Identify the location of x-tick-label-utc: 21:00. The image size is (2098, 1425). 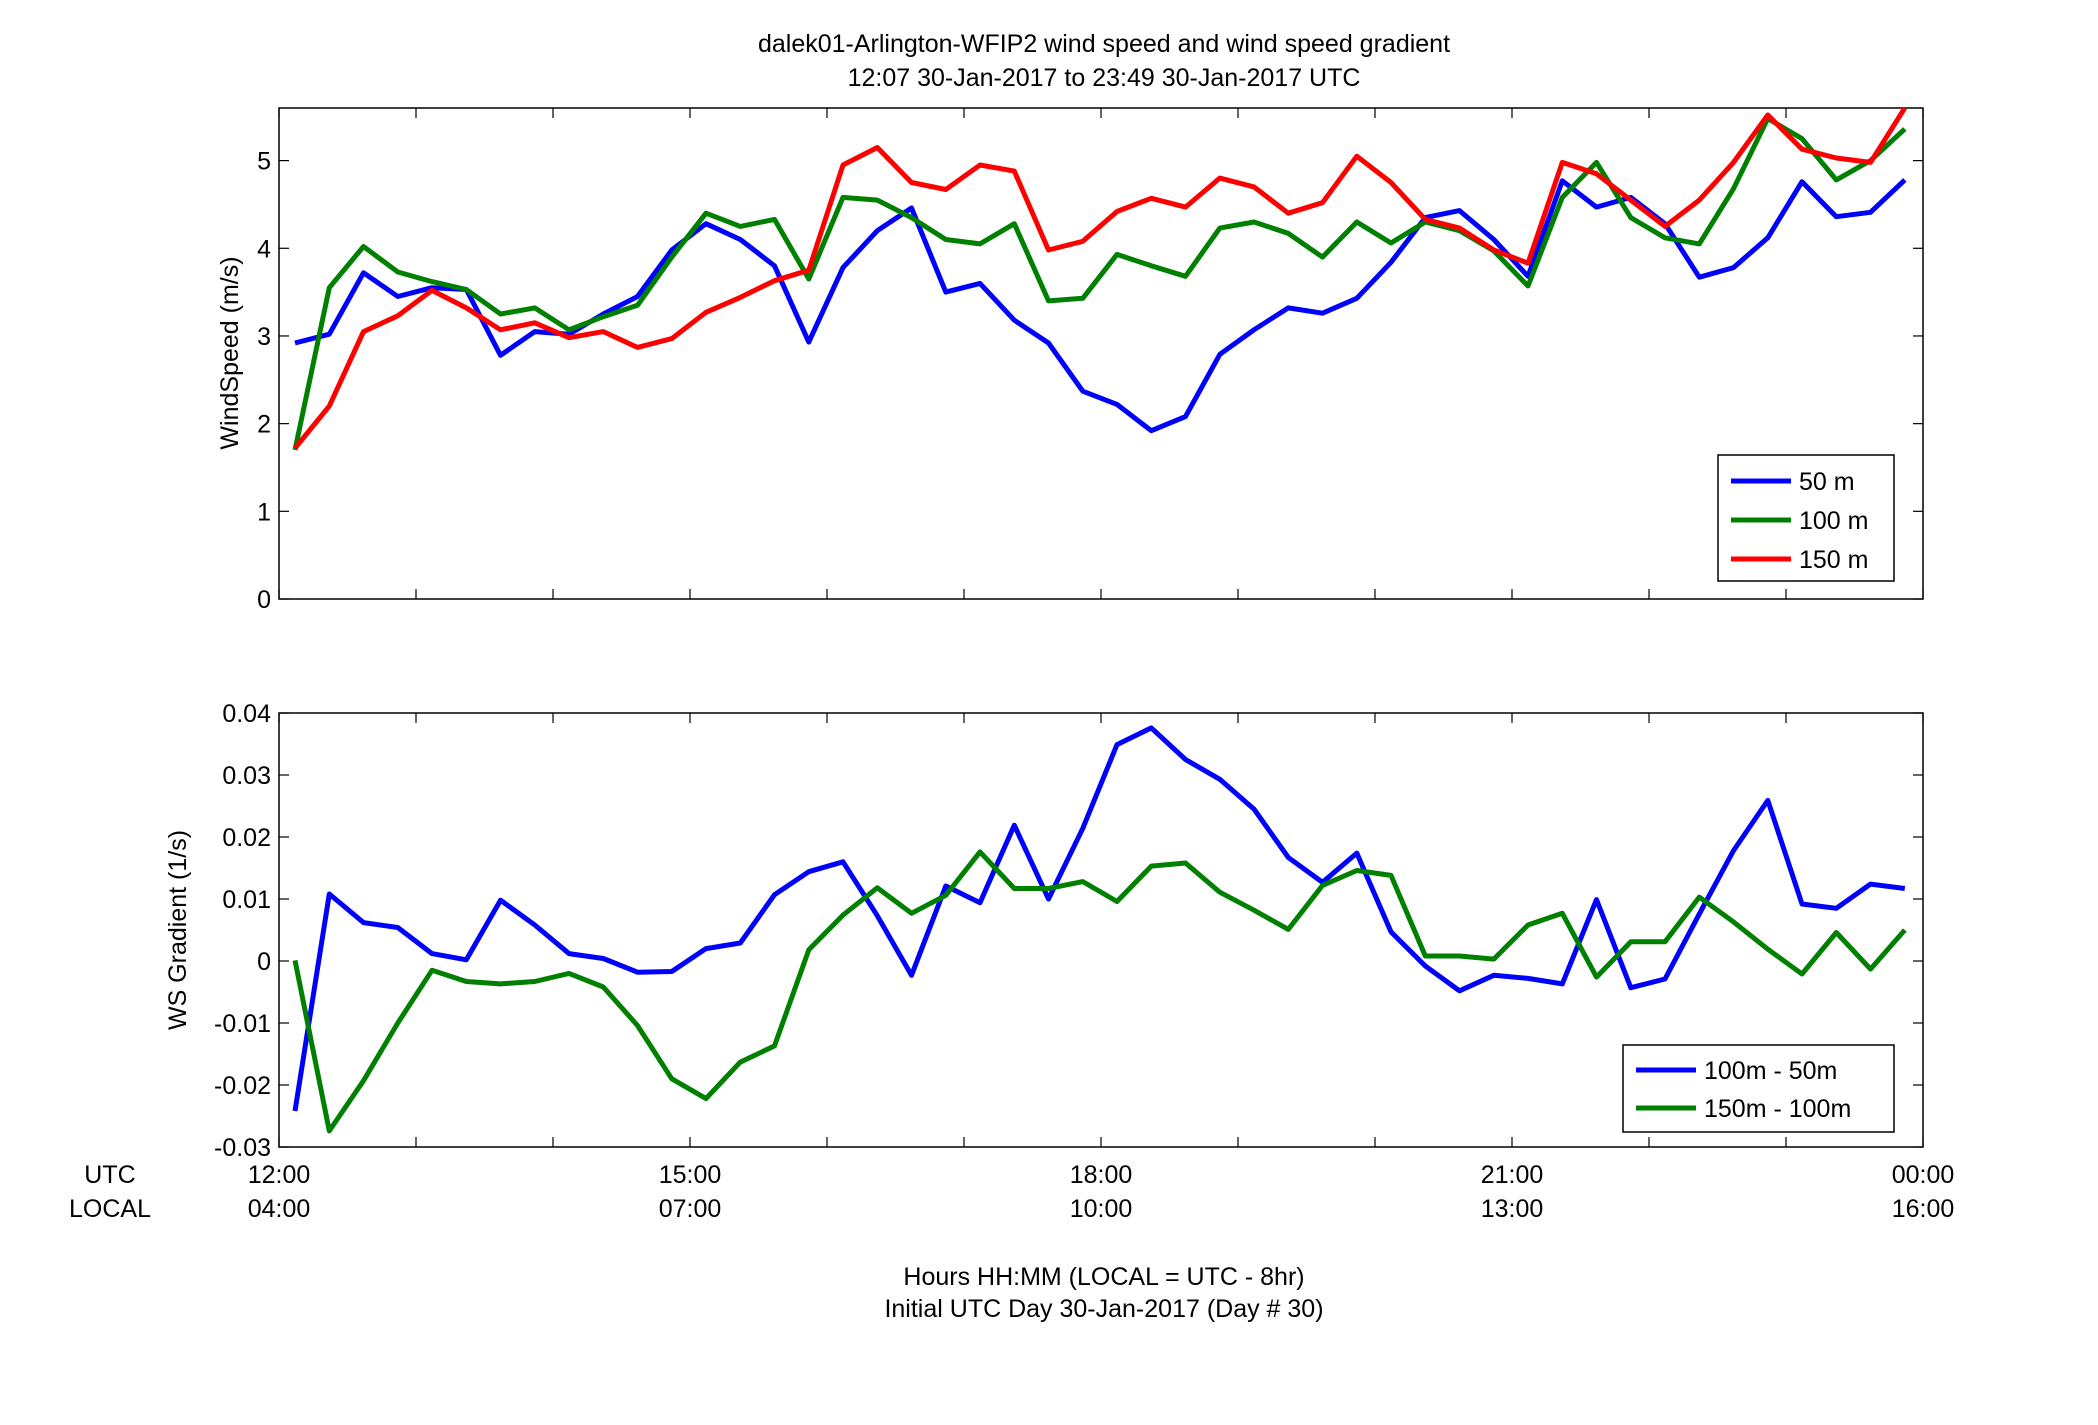
(1512, 1175).